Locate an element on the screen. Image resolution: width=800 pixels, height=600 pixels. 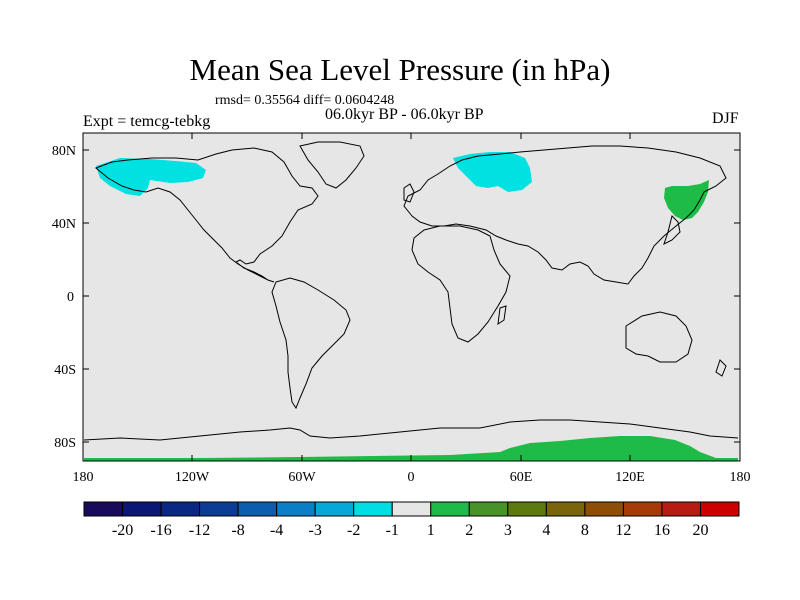
period-text: 06.0kyr BP - 06.0kyr BP is located at coordinates (404, 114).